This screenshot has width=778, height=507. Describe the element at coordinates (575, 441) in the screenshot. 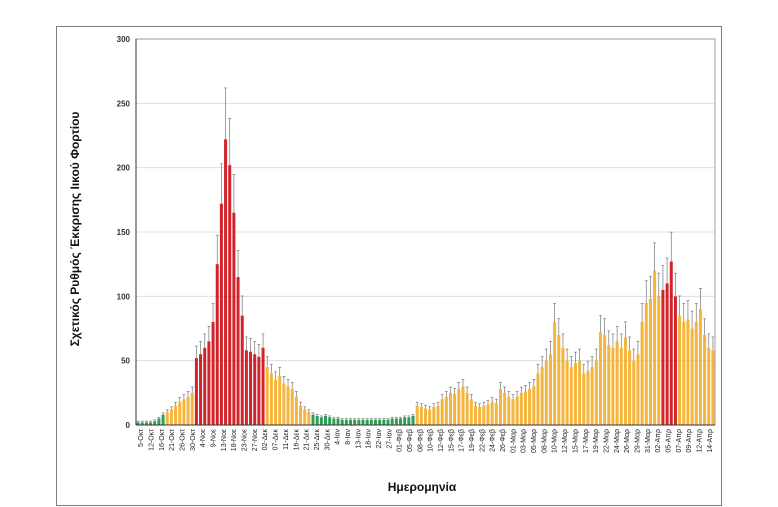

I see `x-tick-label: 15-Μαρ` at that location.